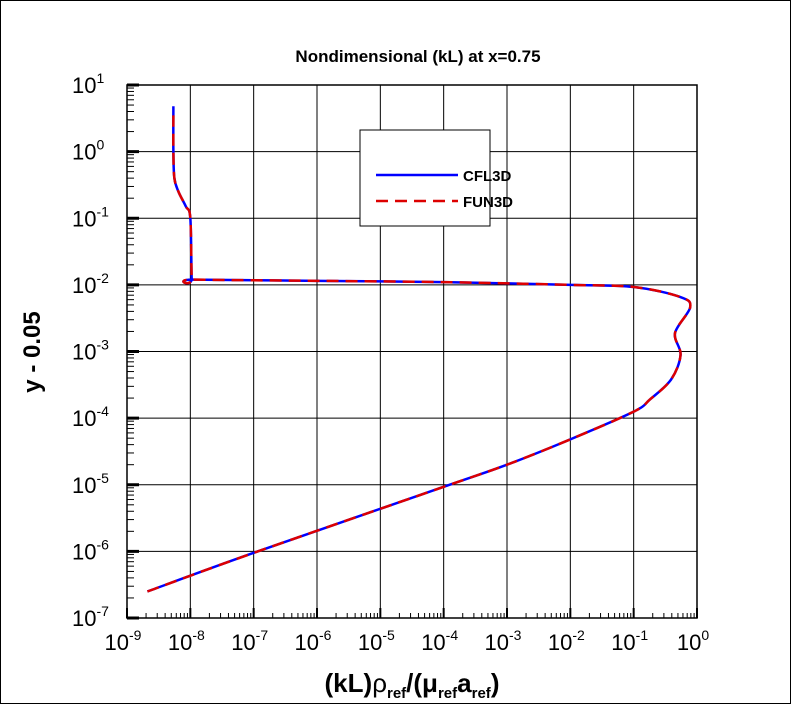 The width and height of the screenshot is (791, 704). Describe the element at coordinates (488, 202) in the screenshot. I see `legend-label-fun3d: FUN3D` at that location.